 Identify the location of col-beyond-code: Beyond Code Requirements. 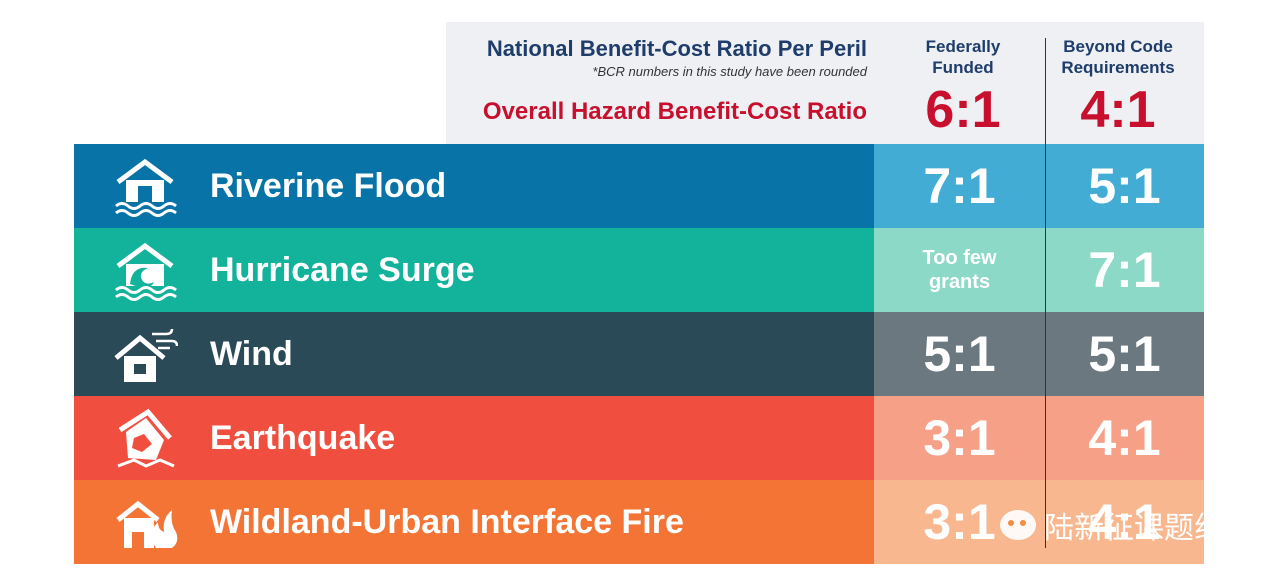
(1118, 57).